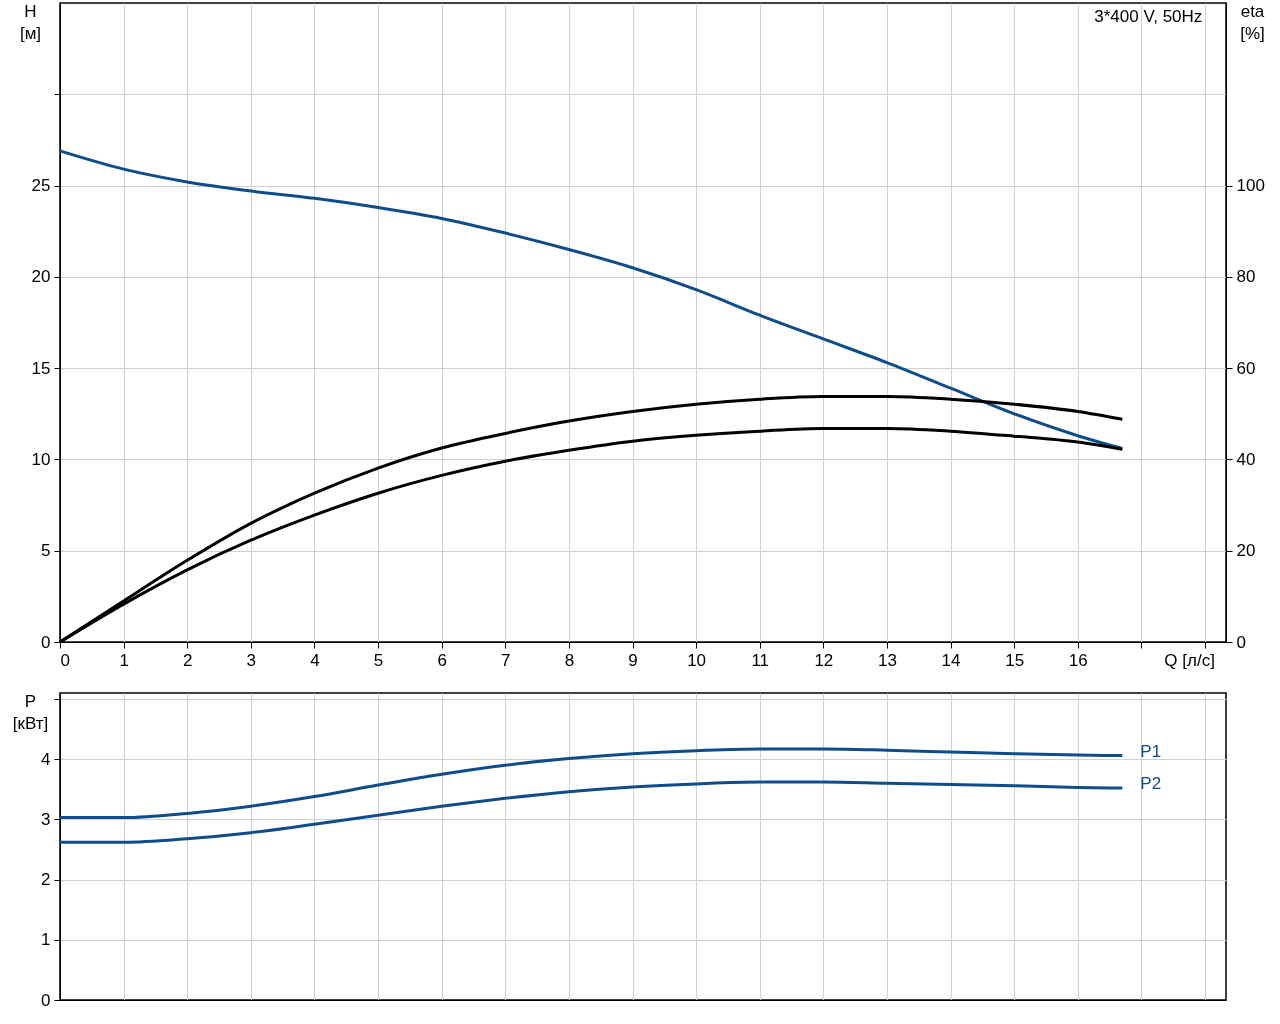  Describe the element at coordinates (187, 660) in the screenshot. I see `x-tick-label: 2` at that location.